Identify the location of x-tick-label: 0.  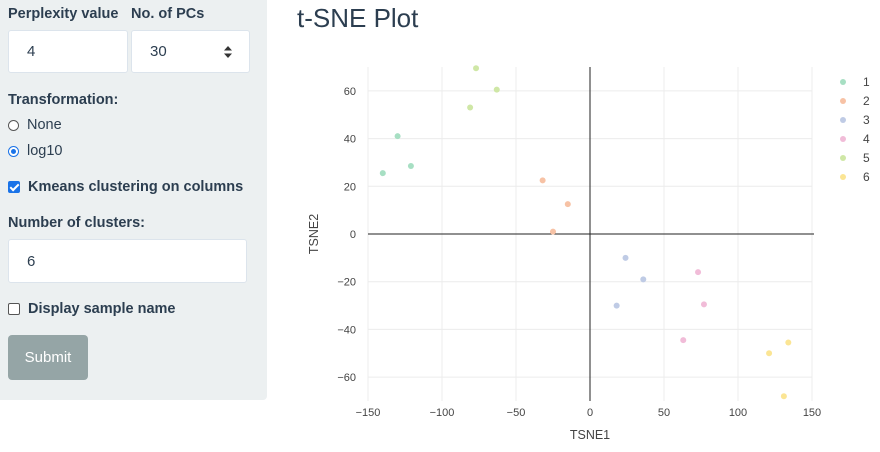
(590, 413).